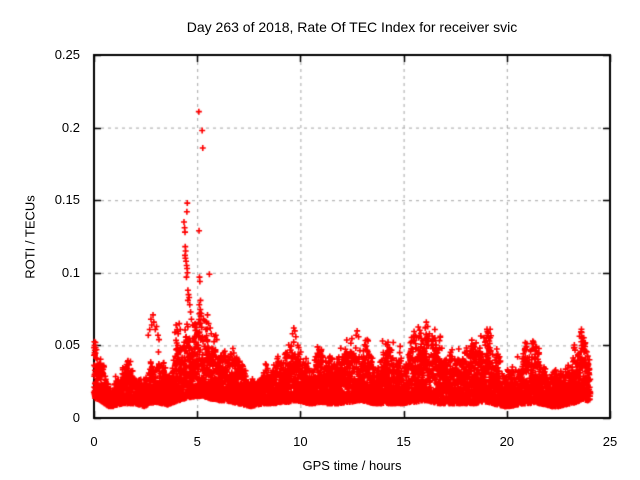  What do you see at coordinates (352, 465) in the screenshot?
I see `x-axis-label: GPS time / hours` at bounding box center [352, 465].